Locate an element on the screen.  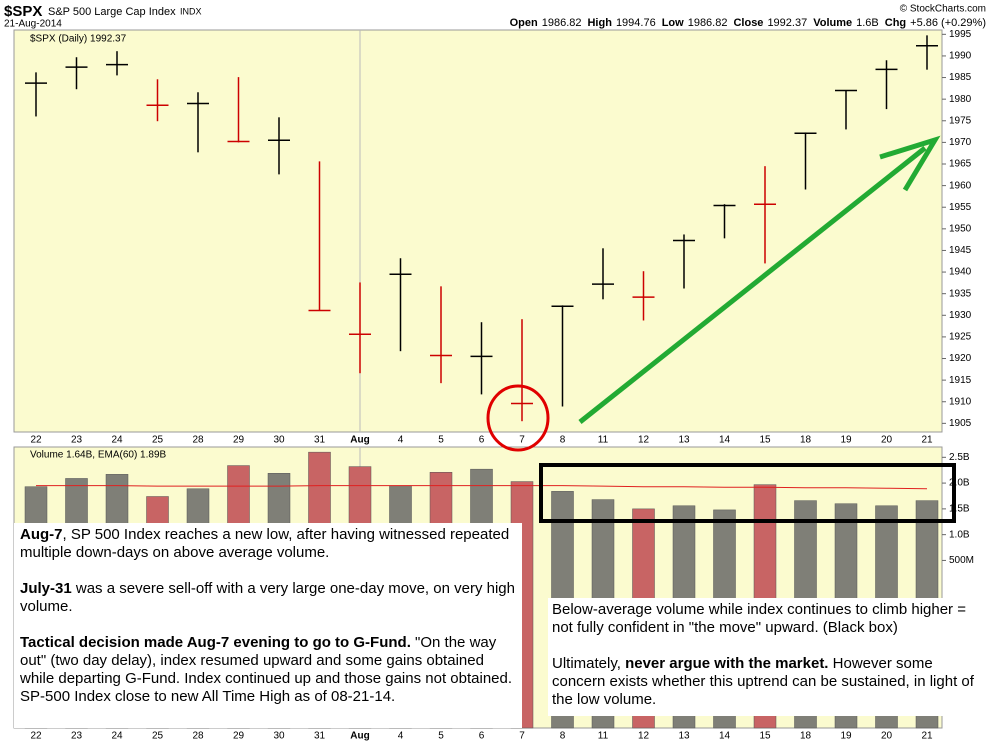
quote-value: 1994.76 is located at coordinates (636, 23).